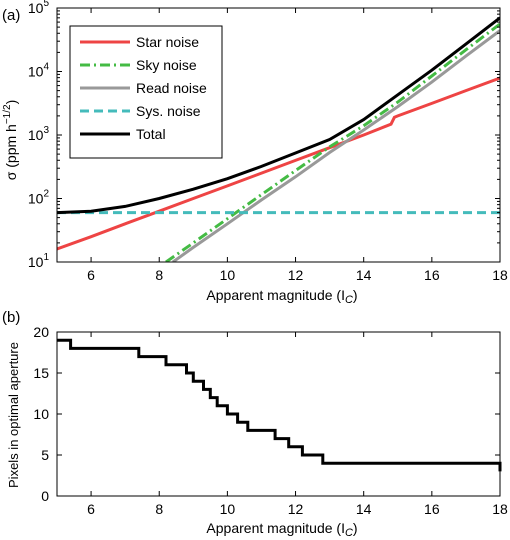 The height and width of the screenshot is (540, 510). I want to click on y-tick-label: 10, so click(41, 414).